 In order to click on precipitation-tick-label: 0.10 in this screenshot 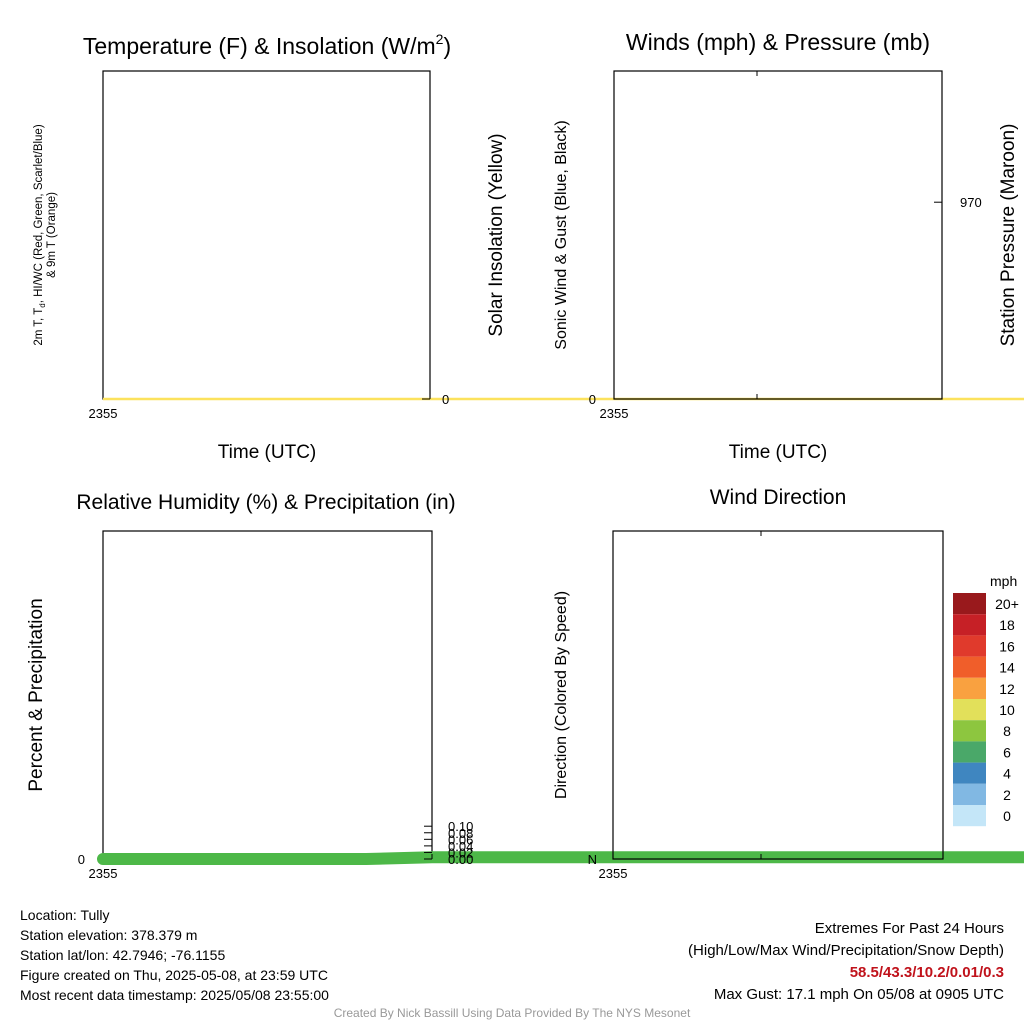, I will do `click(460, 826)`.